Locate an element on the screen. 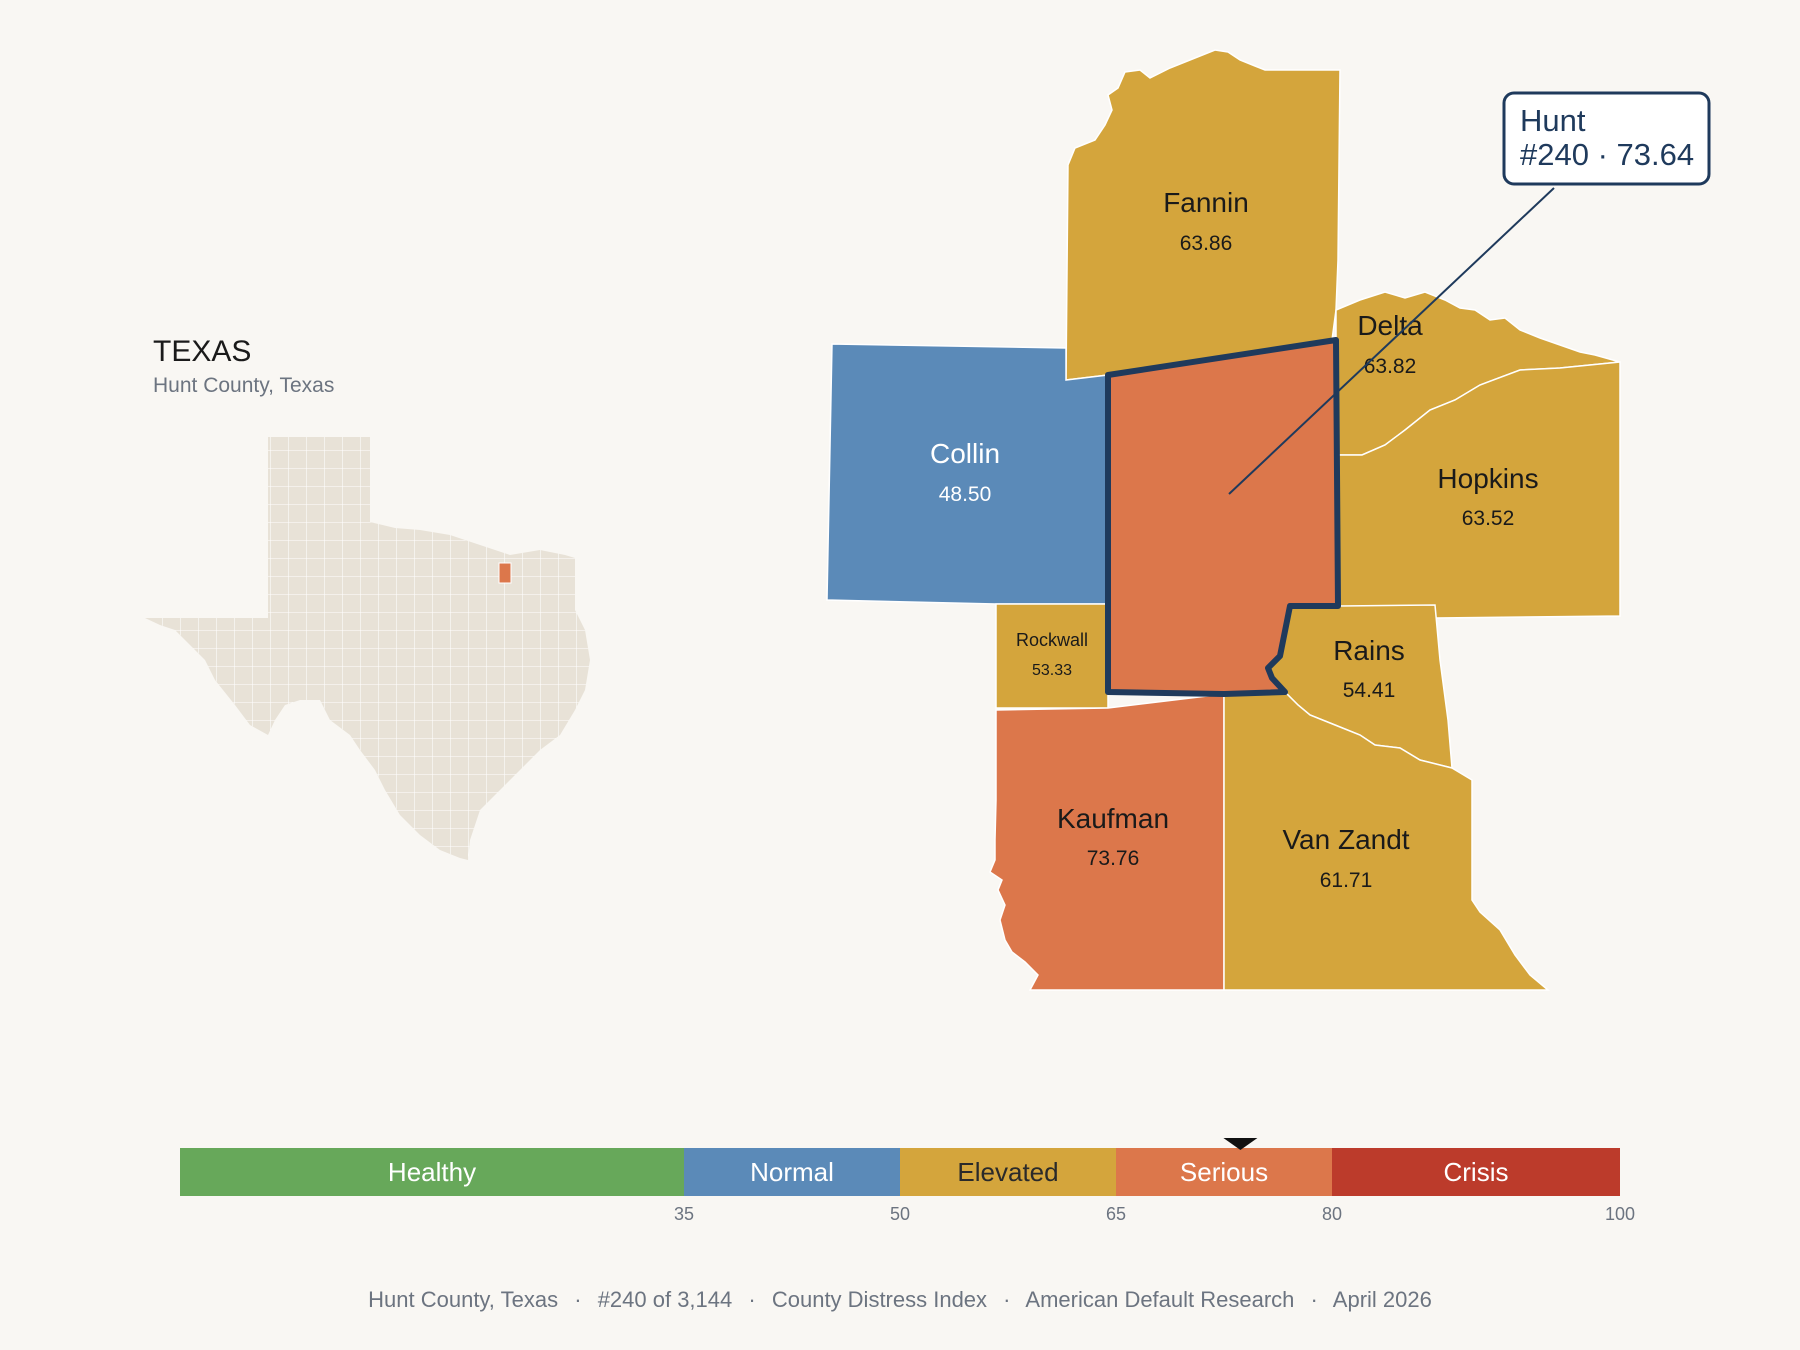 Image resolution: width=1800 pixels, height=1350 pixels. legend-segment-crisis is located at coordinates (1476, 1172).